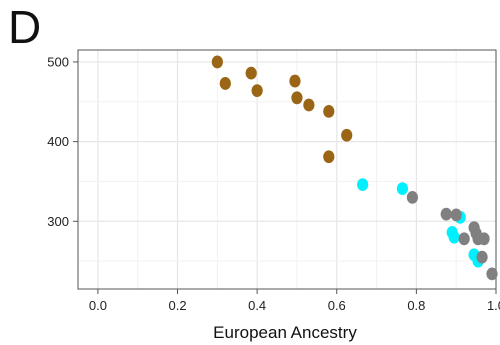 Image resolution: width=500 pixels, height=345 pixels. Describe the element at coordinates (257, 305) in the screenshot. I see `x-tick-label: 0.4` at that location.